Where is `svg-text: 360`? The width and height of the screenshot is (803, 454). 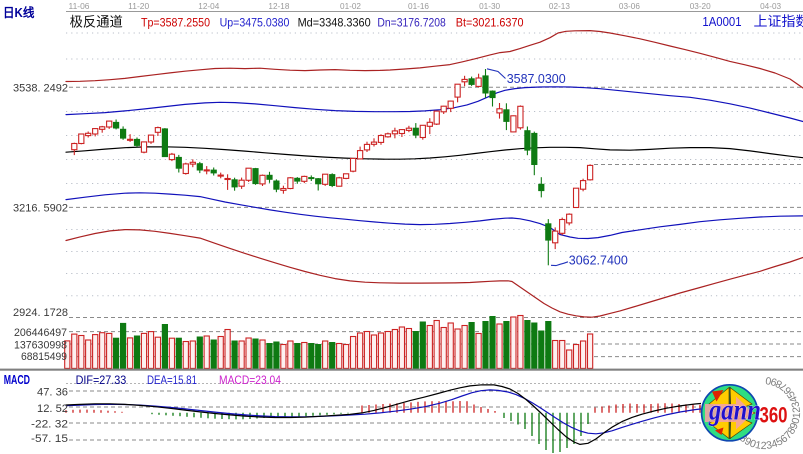 svg-text: 360 is located at coordinates (774, 415).